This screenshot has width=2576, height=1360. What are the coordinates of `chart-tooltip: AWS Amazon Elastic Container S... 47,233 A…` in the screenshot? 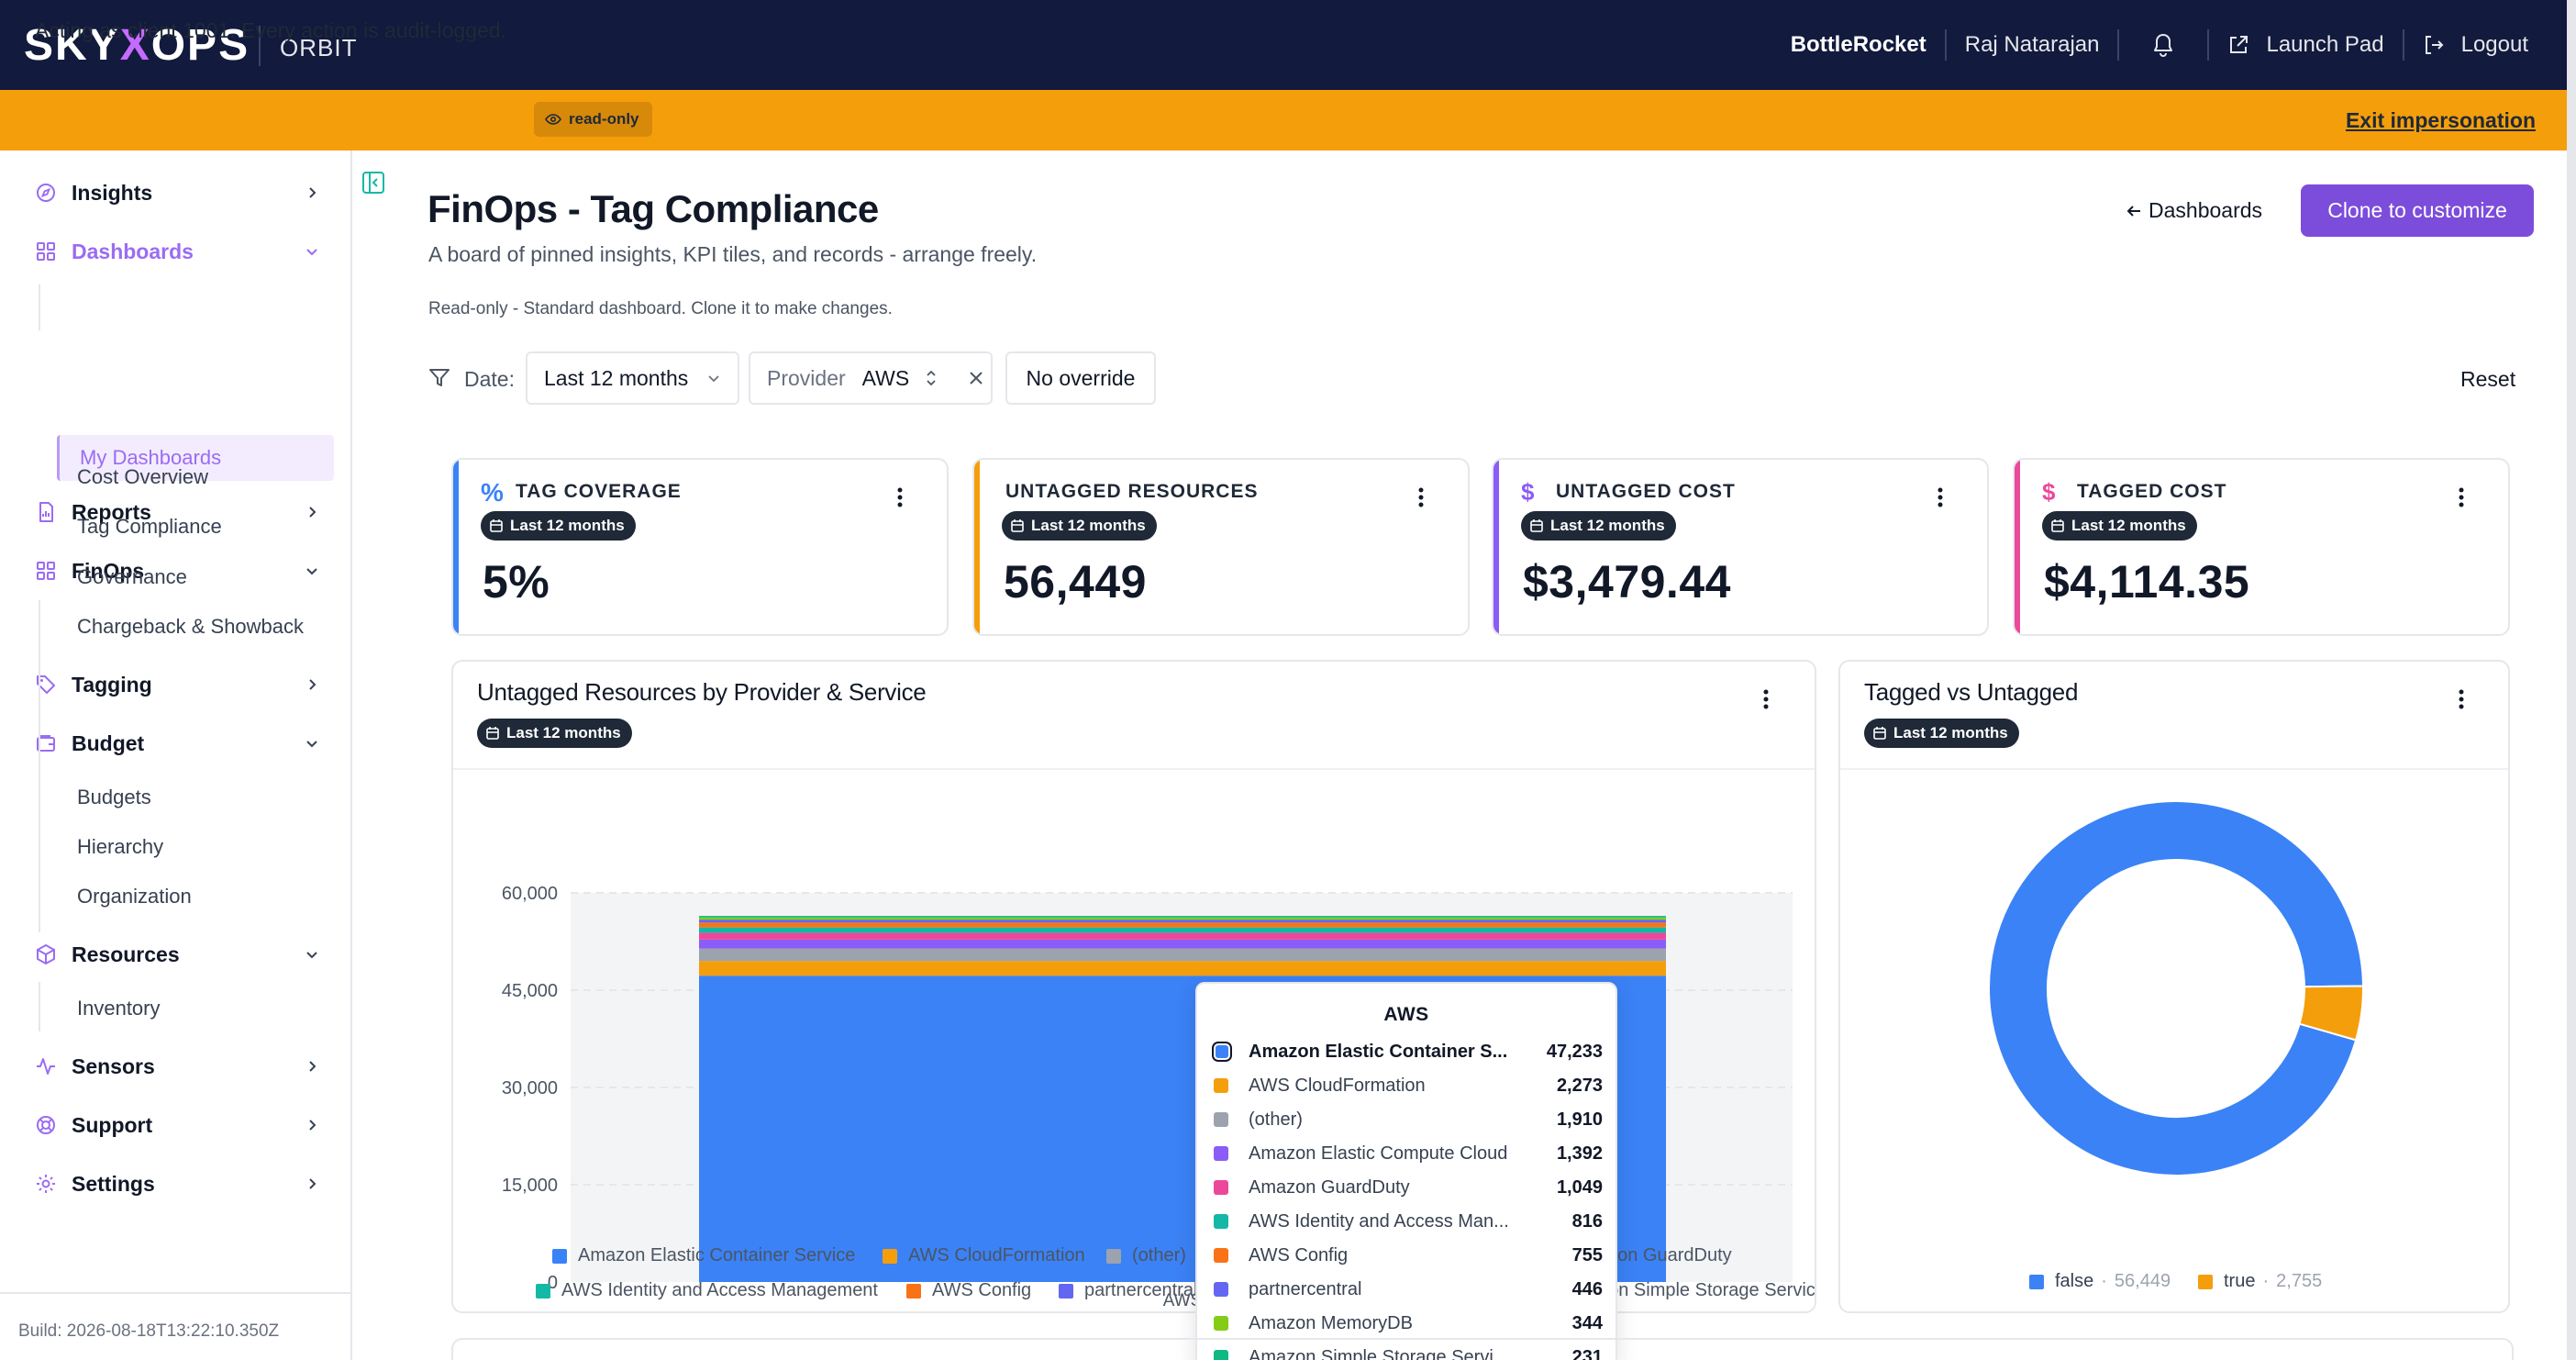 It's located at (1406, 1171).